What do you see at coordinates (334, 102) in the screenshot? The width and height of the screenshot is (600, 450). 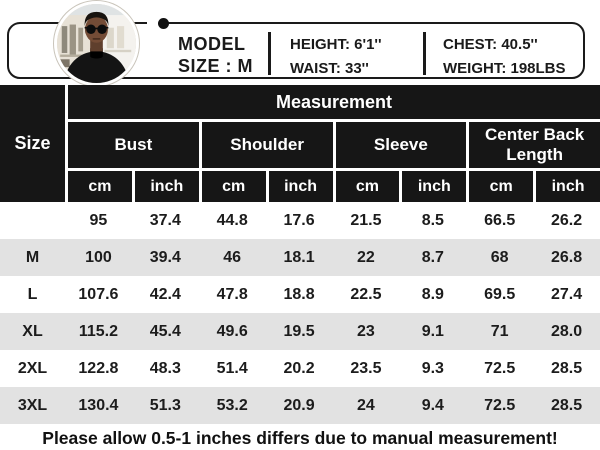 I see `measurement-header: Measurement` at bounding box center [334, 102].